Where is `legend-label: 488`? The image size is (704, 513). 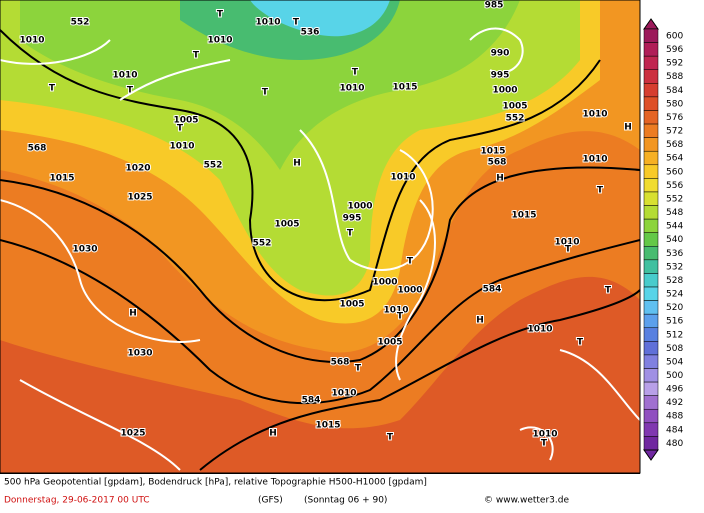
legend-label: 488 is located at coordinates (674, 417).